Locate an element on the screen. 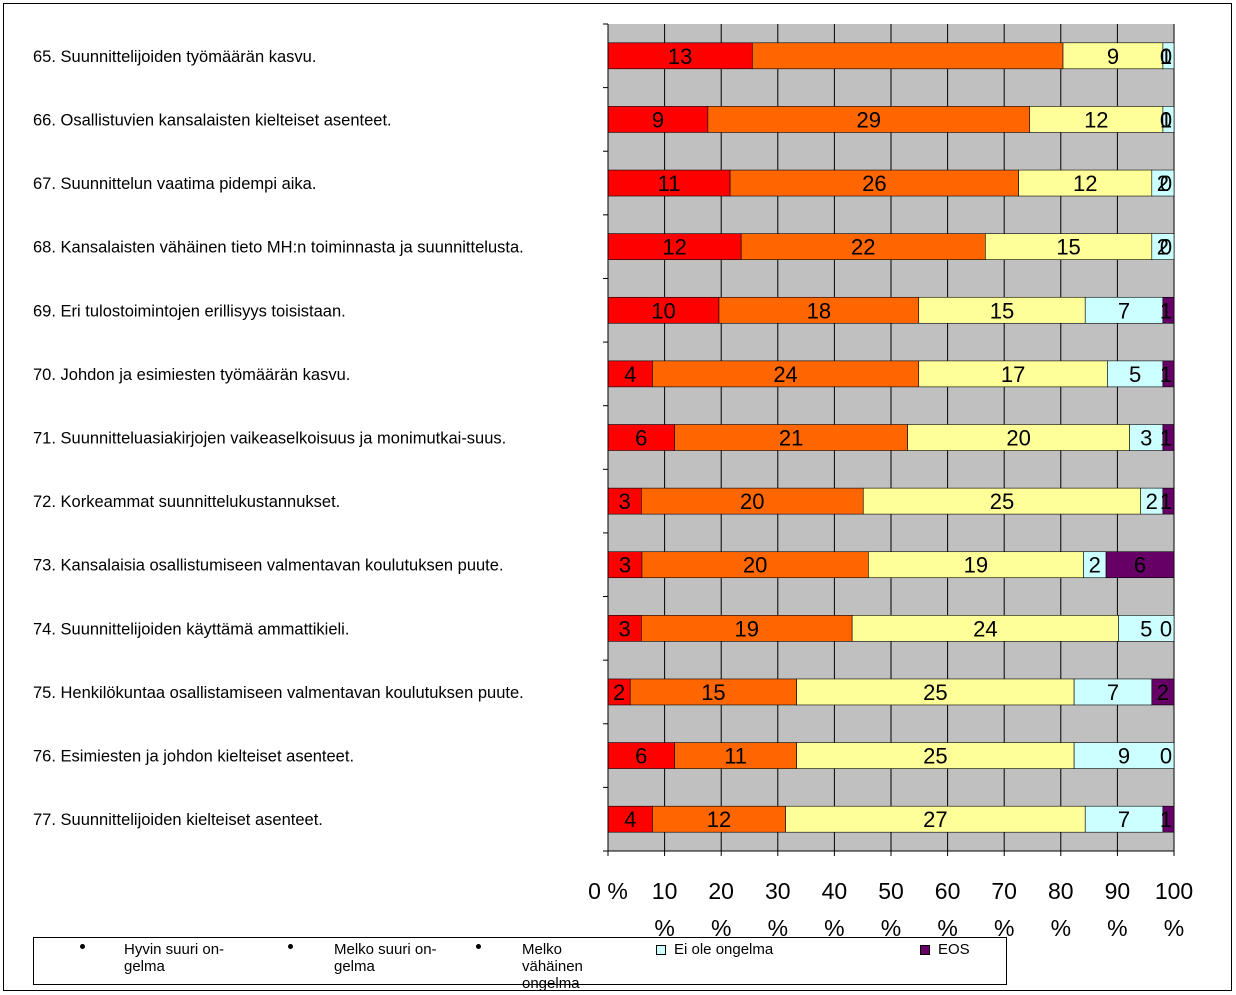 Image resolution: width=1236 pixels, height=995 pixels. x-tick-label: 90% is located at coordinates (1118, 909).